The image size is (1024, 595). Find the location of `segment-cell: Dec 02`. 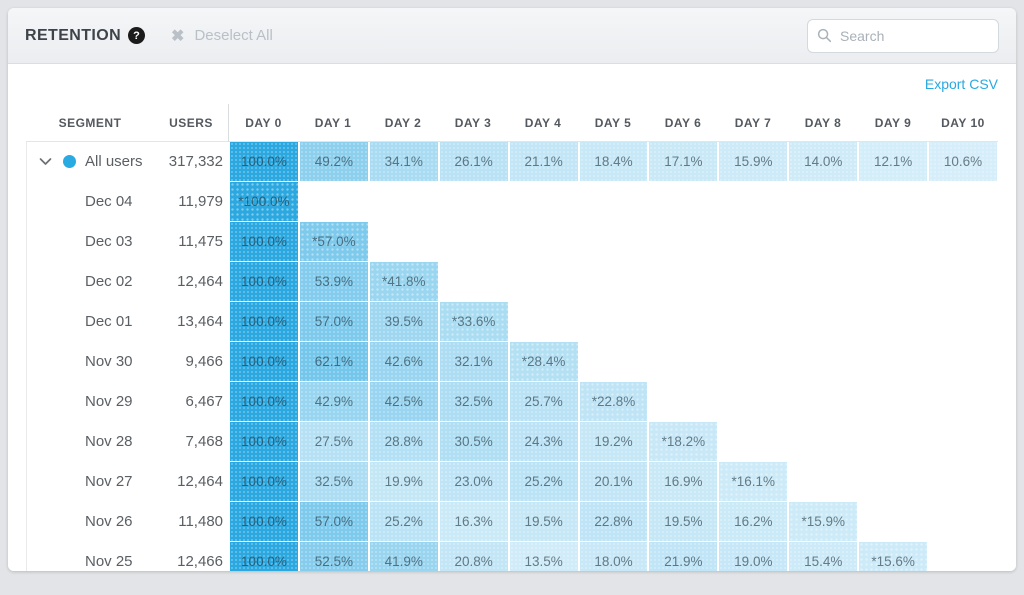

segment-cell: Dec 02 is located at coordinates (91, 281).